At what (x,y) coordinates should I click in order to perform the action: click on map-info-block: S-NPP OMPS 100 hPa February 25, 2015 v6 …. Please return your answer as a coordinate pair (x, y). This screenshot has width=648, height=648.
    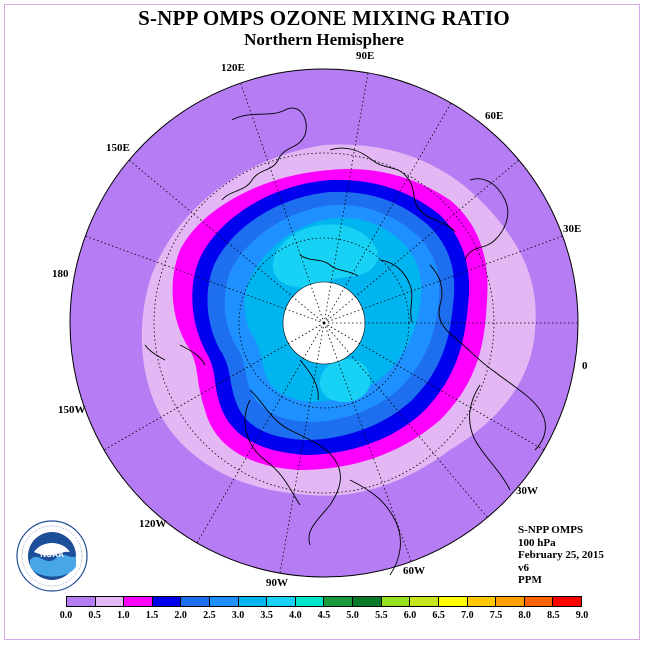
    Looking at the image, I should click on (561, 555).